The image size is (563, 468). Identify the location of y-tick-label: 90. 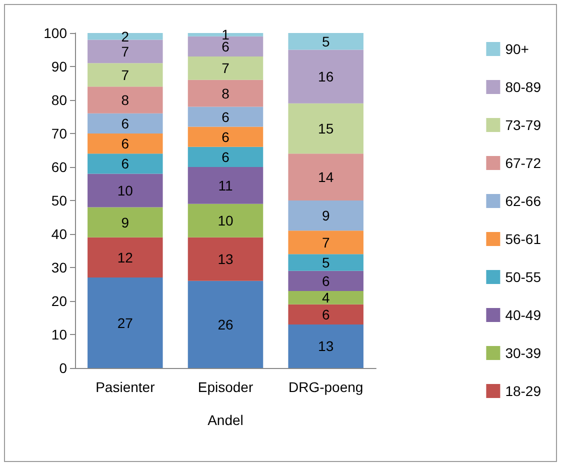
(59, 66).